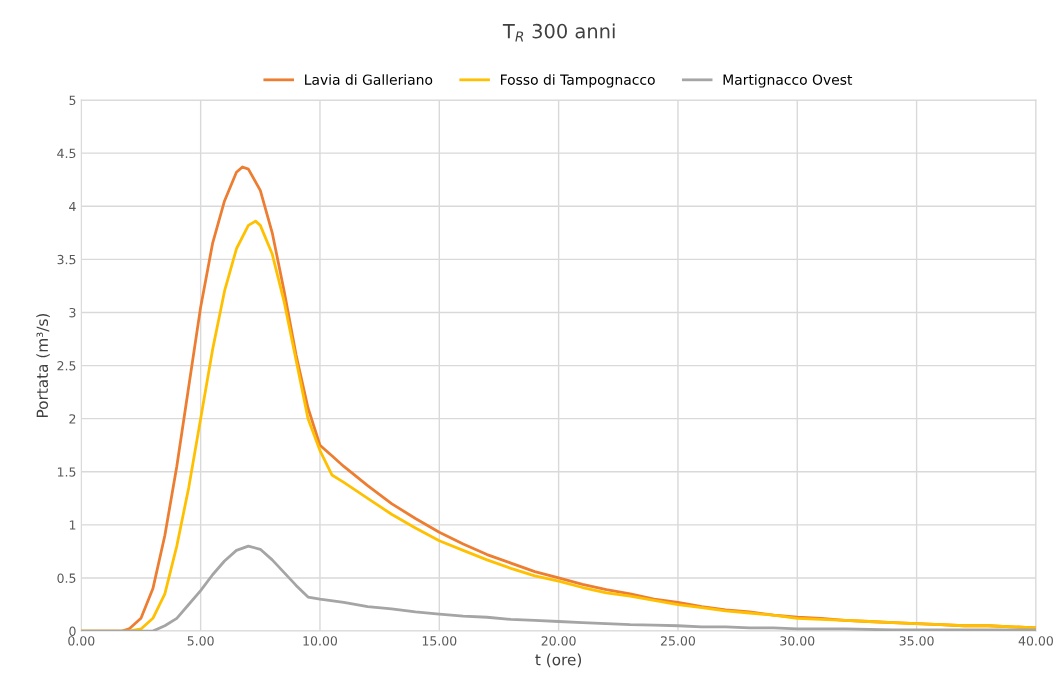  Describe the element at coordinates (320, 641) in the screenshot. I see `x-tick-label: 10.00` at that location.